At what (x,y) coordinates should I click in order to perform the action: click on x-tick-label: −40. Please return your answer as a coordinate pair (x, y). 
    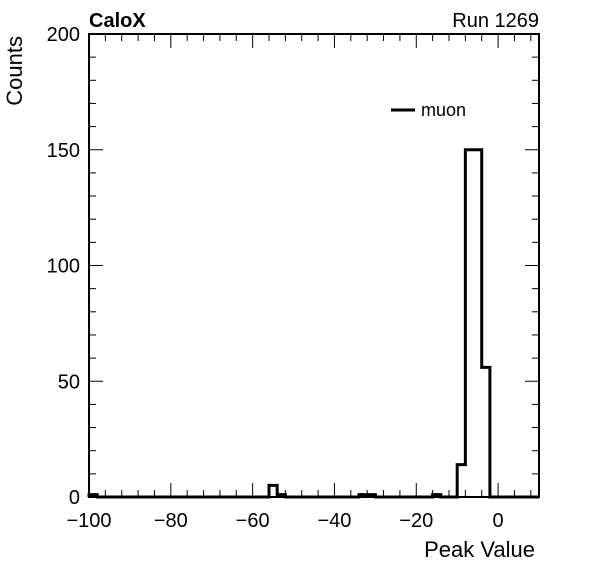
    Looking at the image, I should click on (334, 521).